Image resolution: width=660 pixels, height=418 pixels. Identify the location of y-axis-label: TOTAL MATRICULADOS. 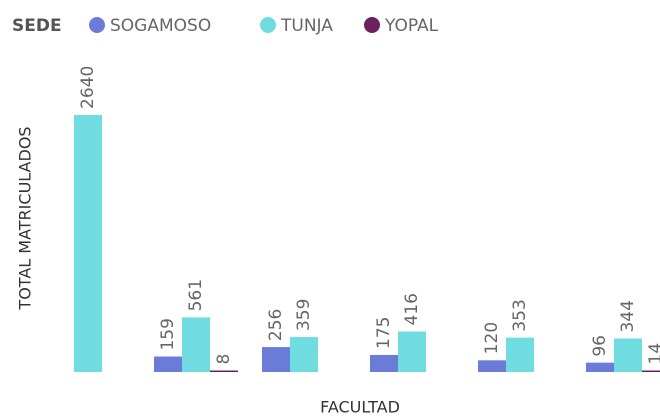
(25, 218).